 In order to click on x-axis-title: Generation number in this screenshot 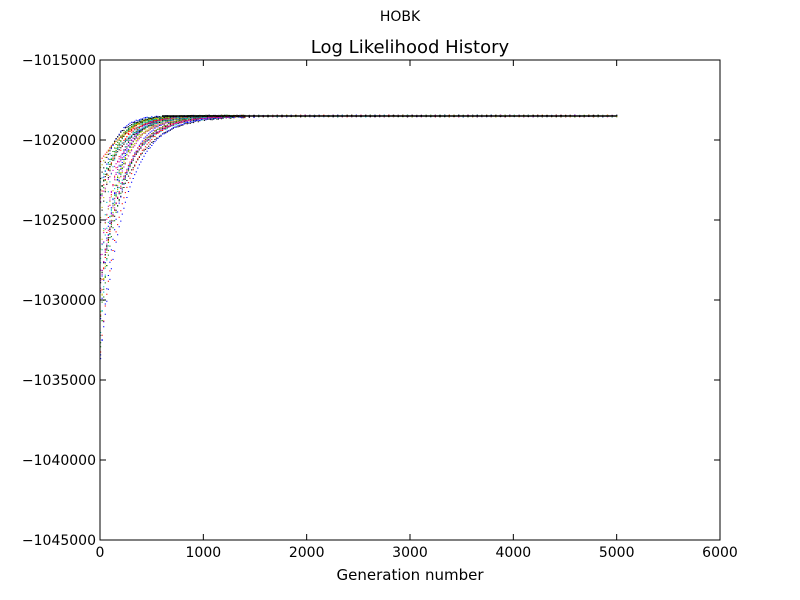, I will do `click(411, 575)`.